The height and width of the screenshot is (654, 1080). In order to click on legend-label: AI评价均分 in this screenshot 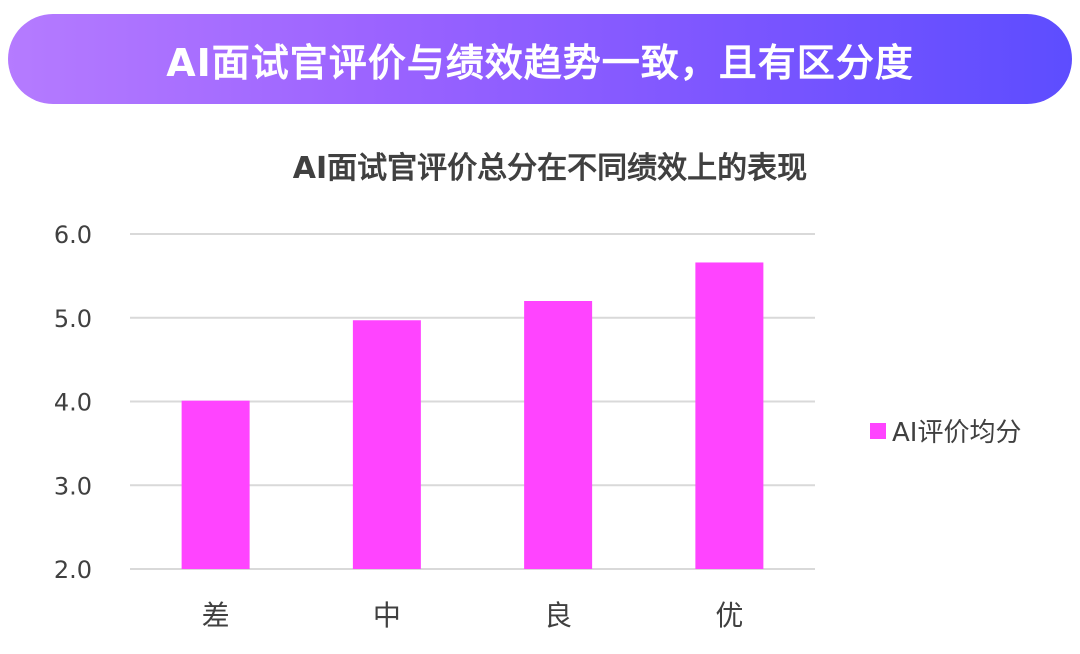, I will do `click(957, 433)`.